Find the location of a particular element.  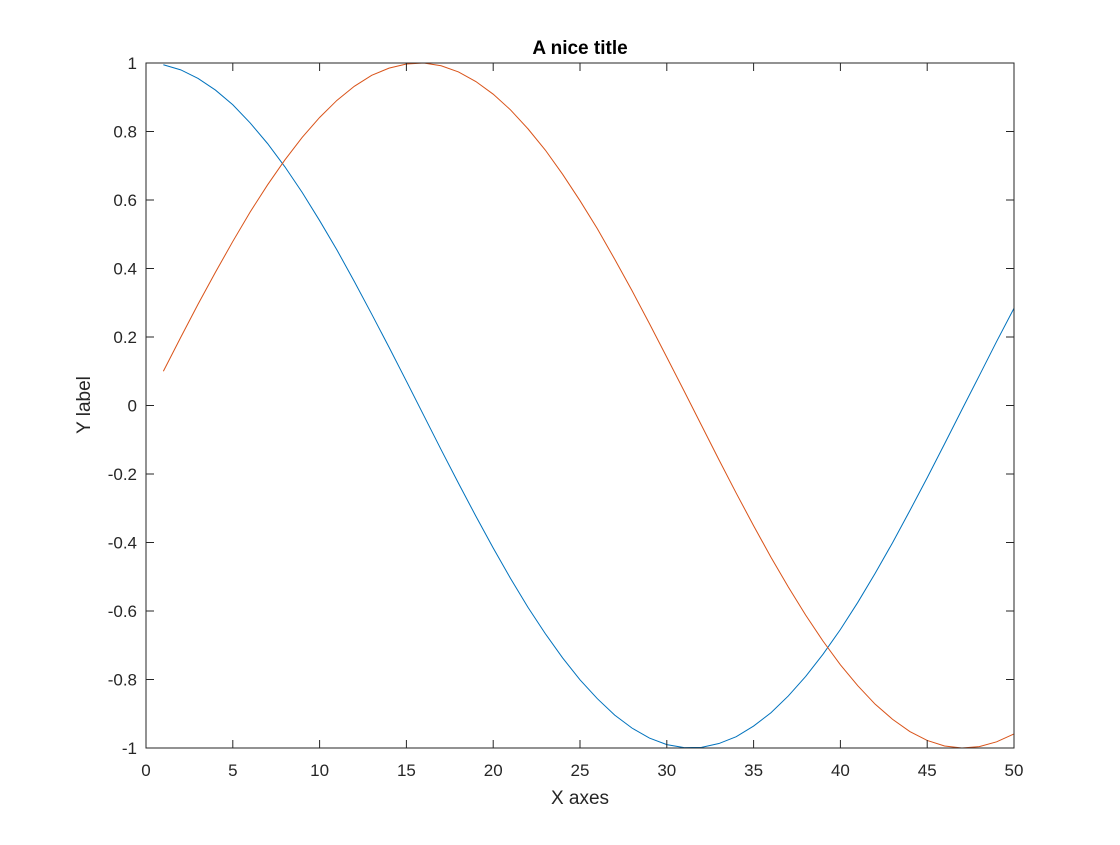

y-tick-label: 1 is located at coordinates (132, 63).